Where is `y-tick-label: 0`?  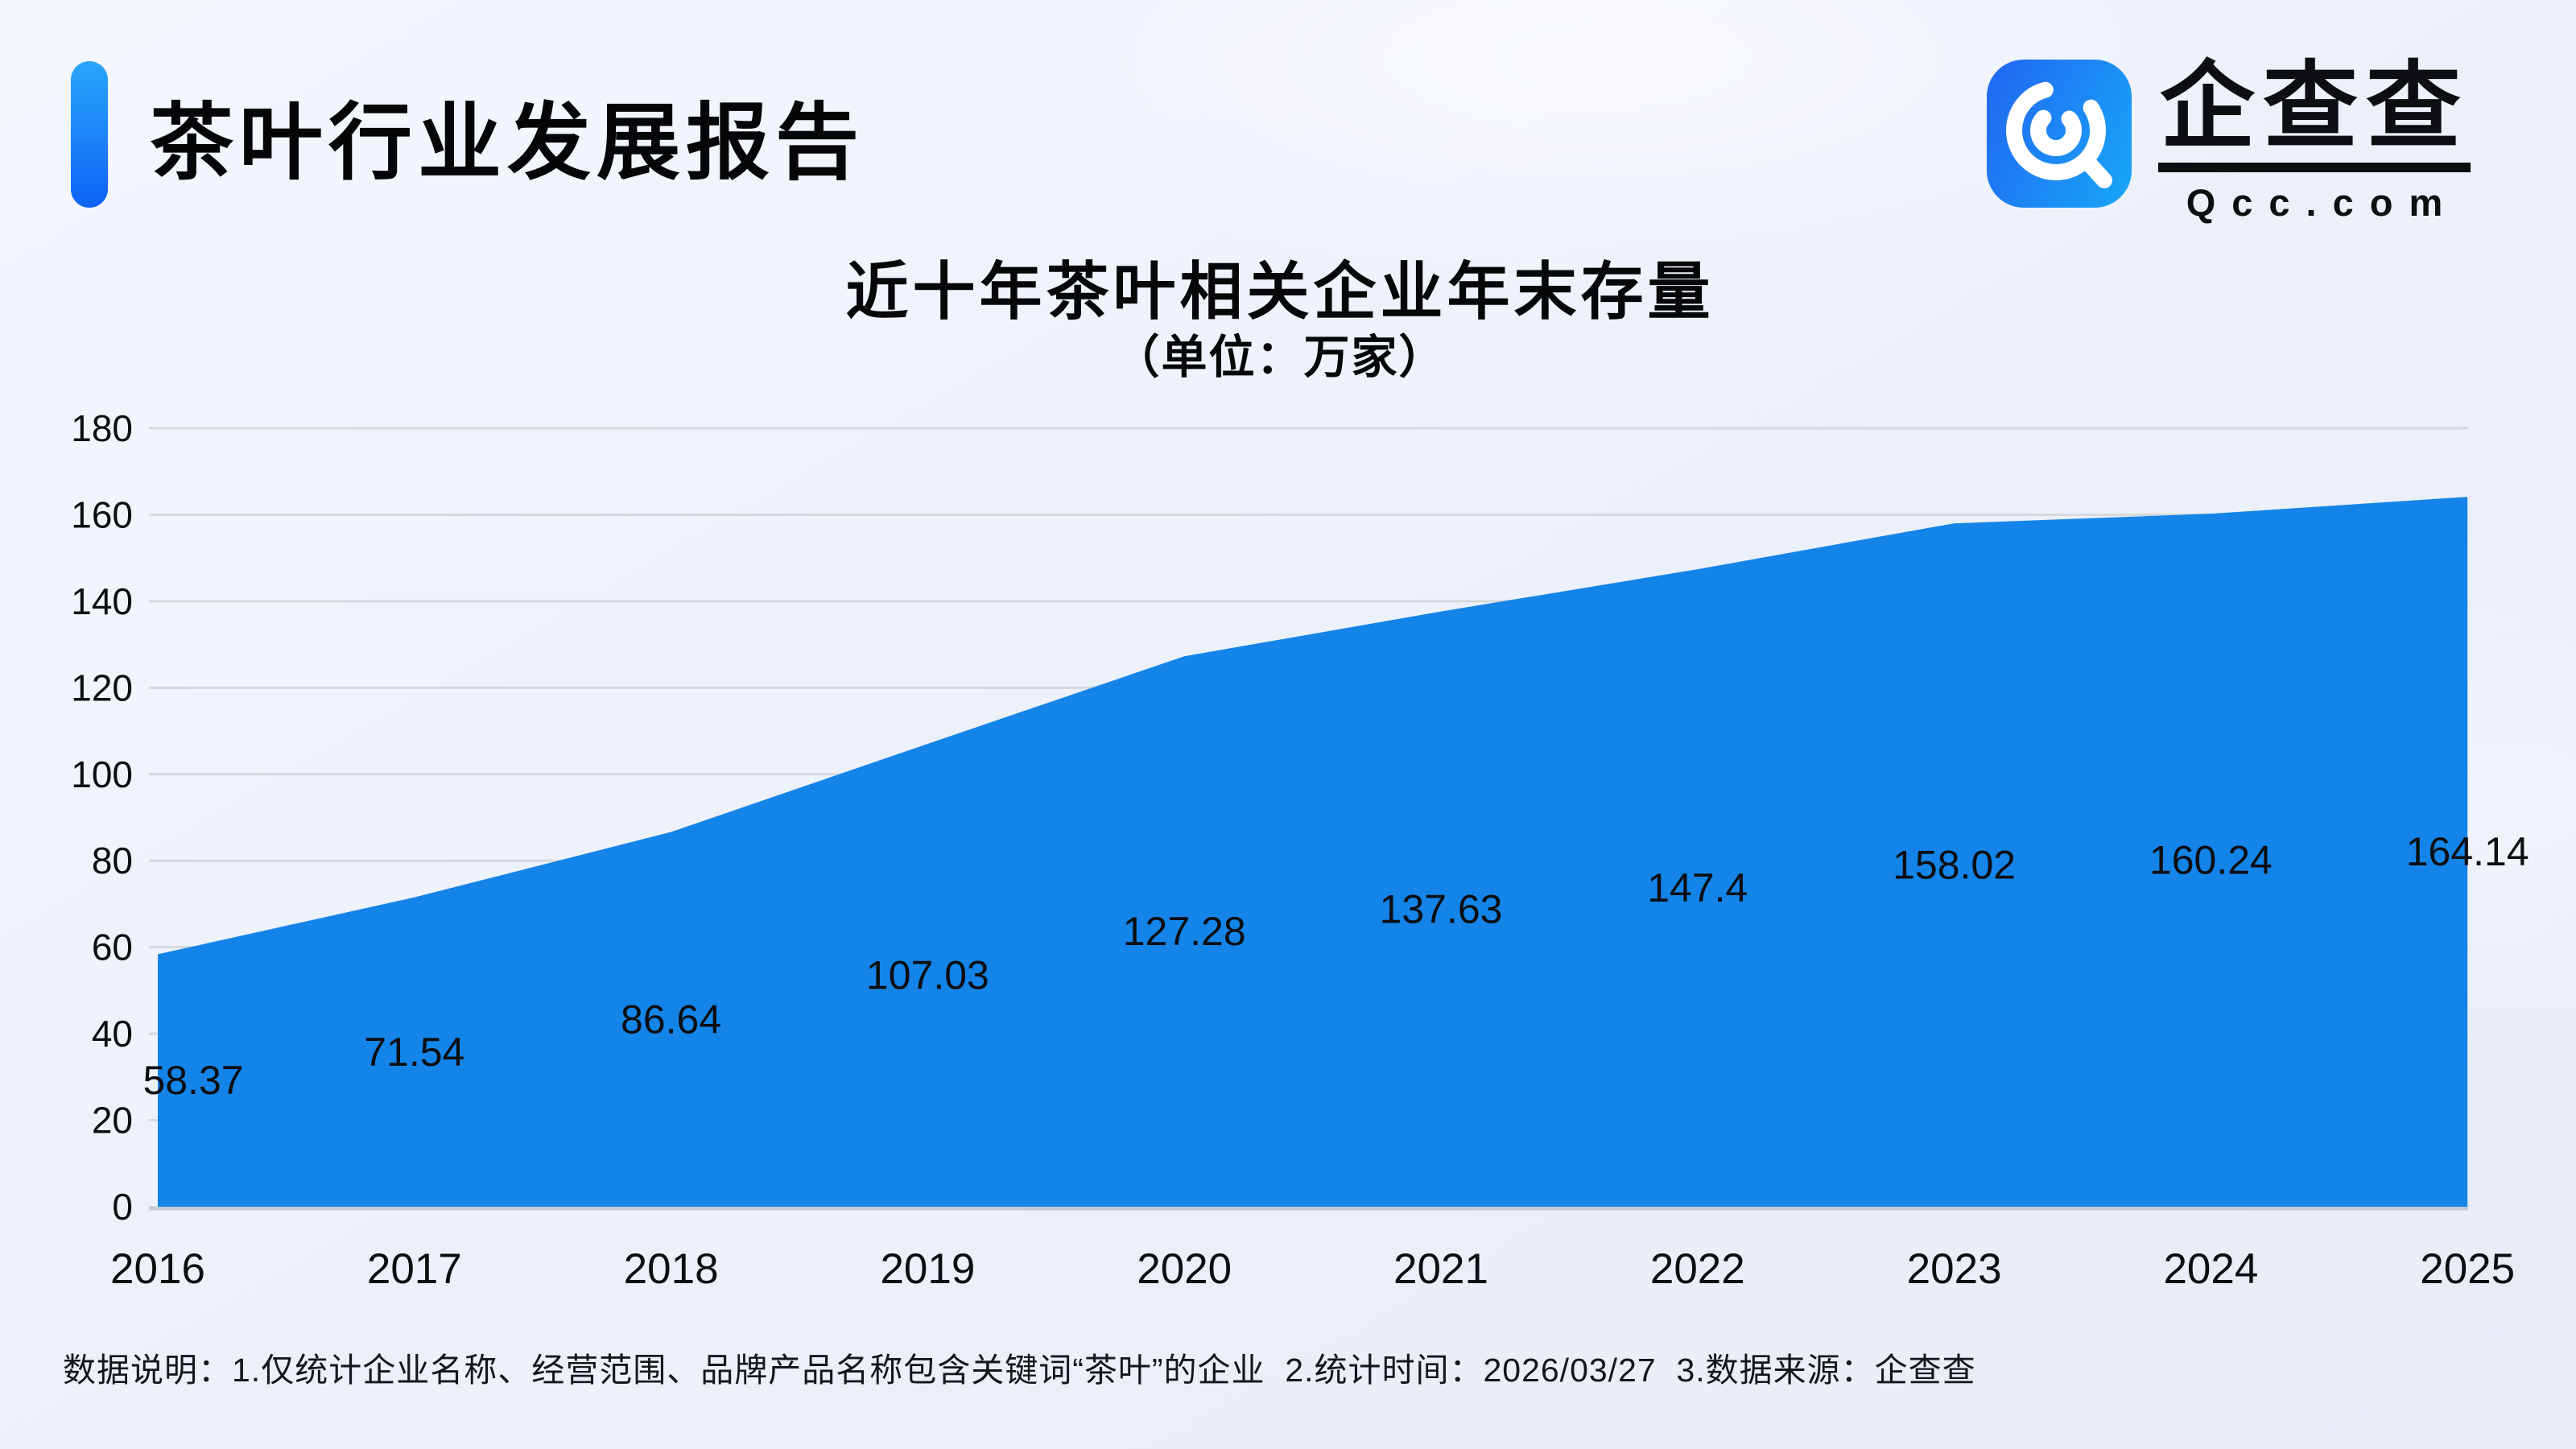 y-tick-label: 0 is located at coordinates (122, 1207).